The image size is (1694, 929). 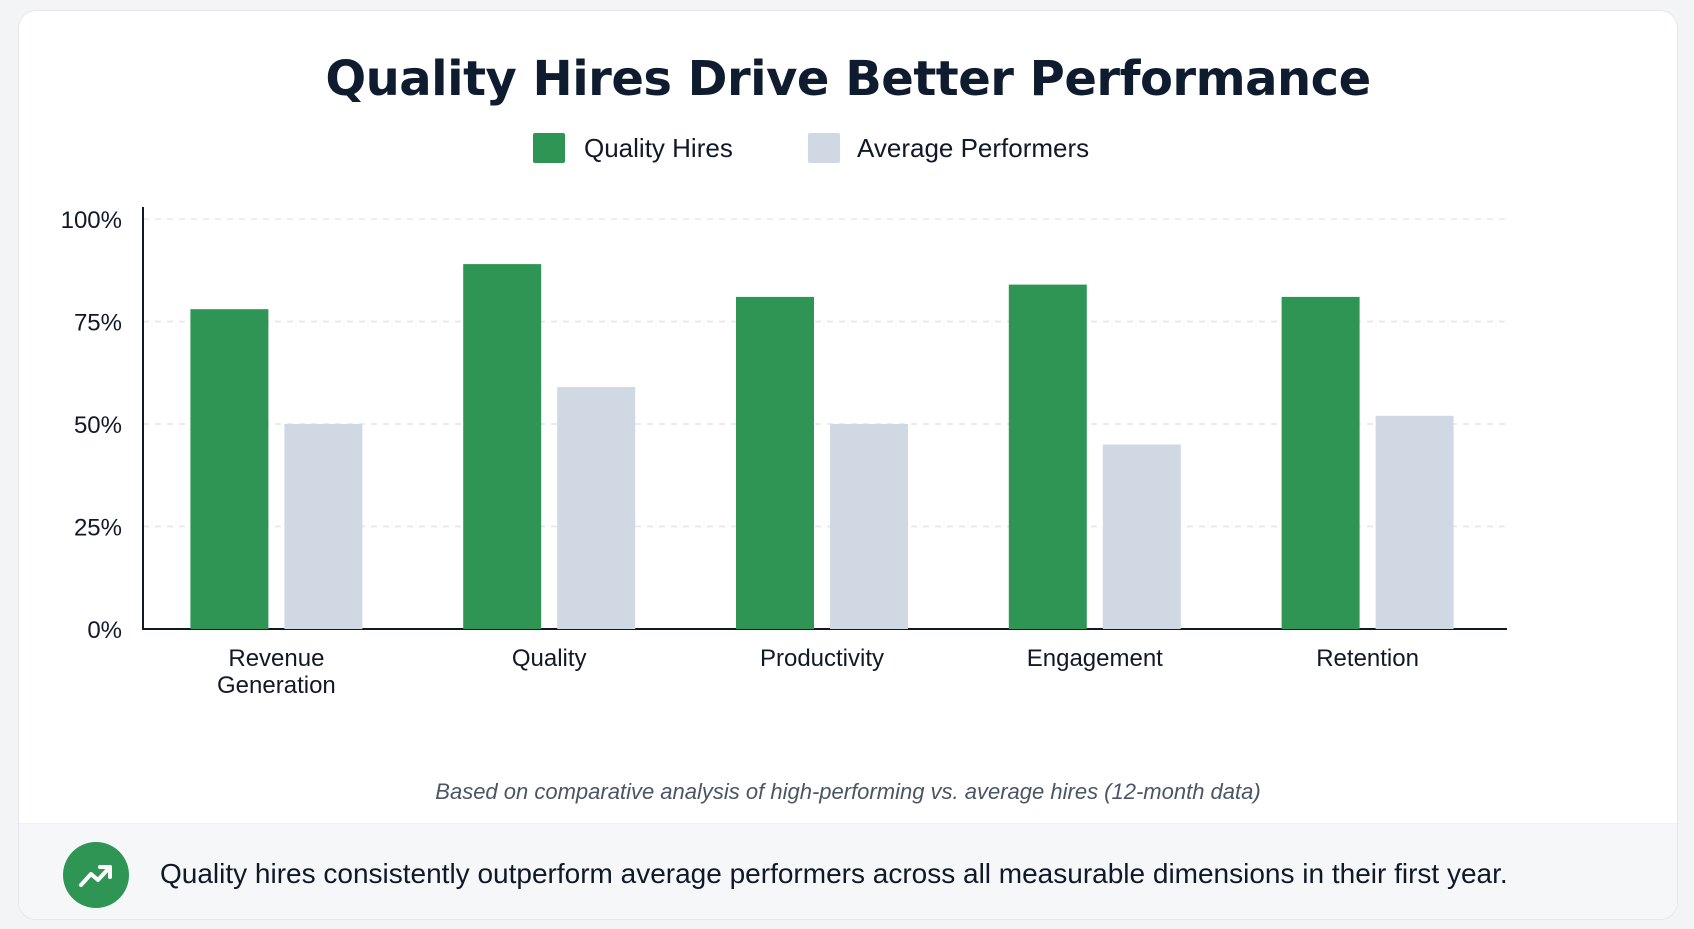 What do you see at coordinates (98, 425) in the screenshot?
I see `y-tick-label: 50%` at bounding box center [98, 425].